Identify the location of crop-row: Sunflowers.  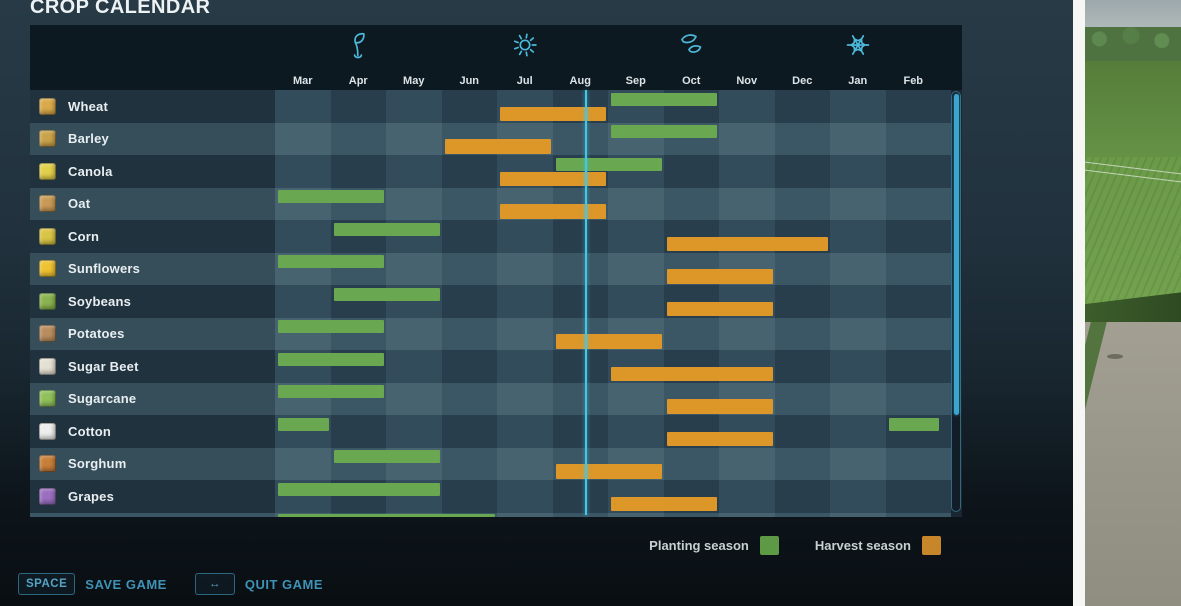
(490, 268).